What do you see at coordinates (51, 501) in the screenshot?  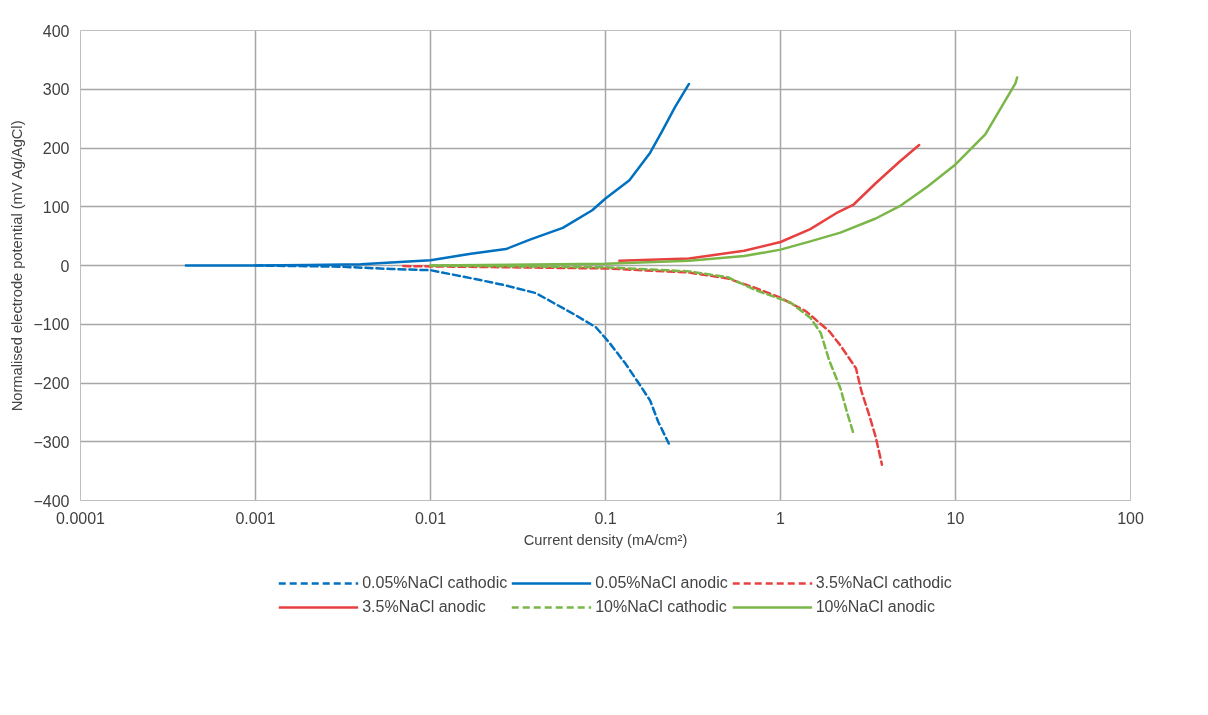 I see `y-tick-label: −400` at bounding box center [51, 501].